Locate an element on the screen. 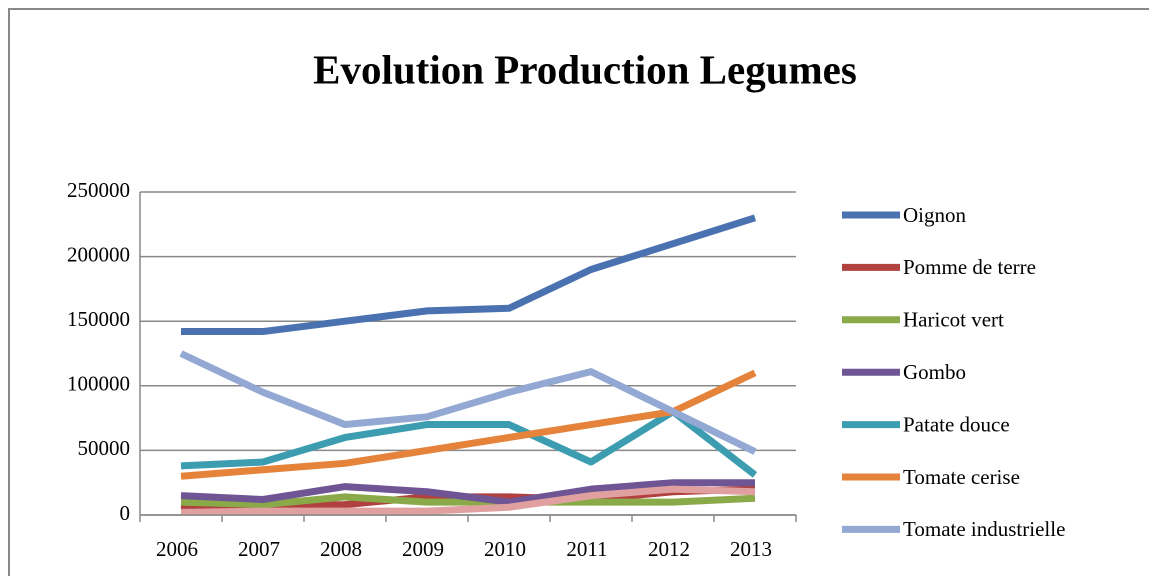 This screenshot has height=581, width=1149. y-tick-label: 150000 is located at coordinates (98, 319).